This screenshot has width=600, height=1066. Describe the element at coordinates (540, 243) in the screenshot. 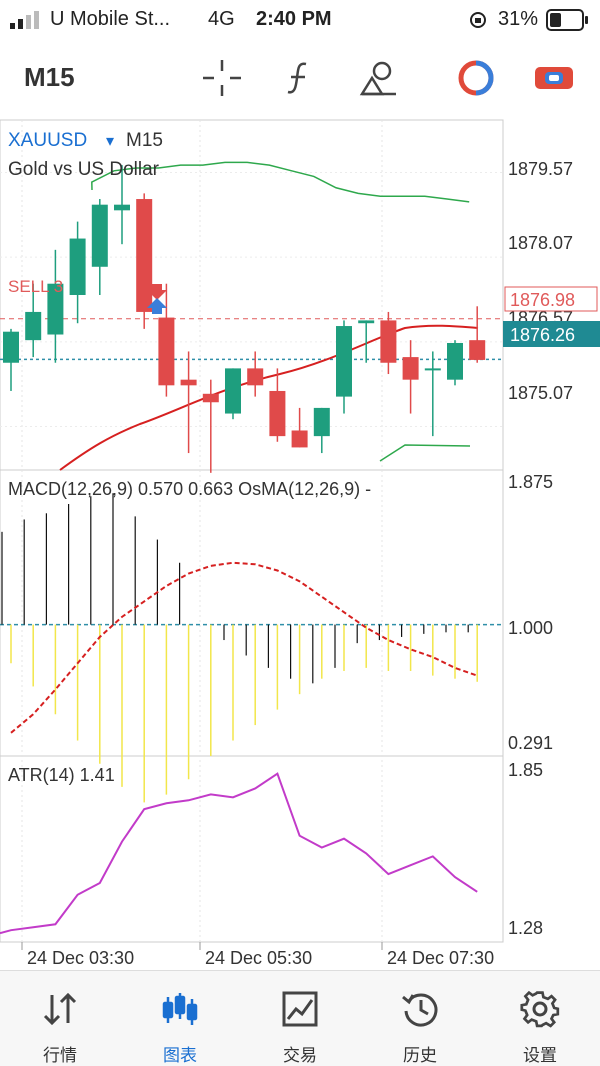

I see `price-tick: 1878.07` at that location.